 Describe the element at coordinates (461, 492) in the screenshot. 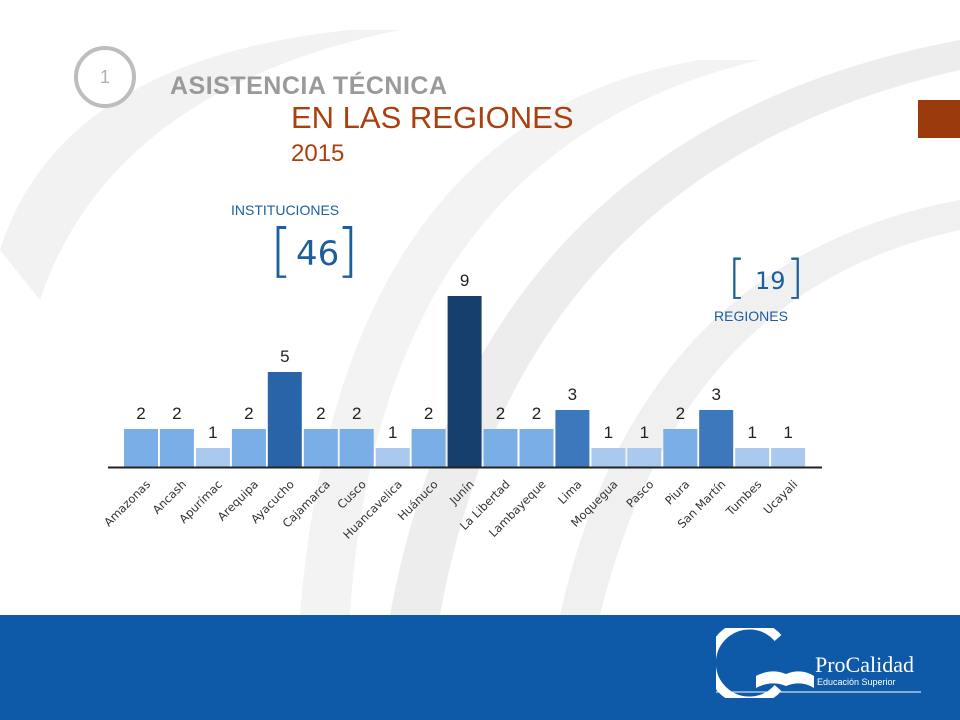

I see `category-label-9: Junín` at that location.